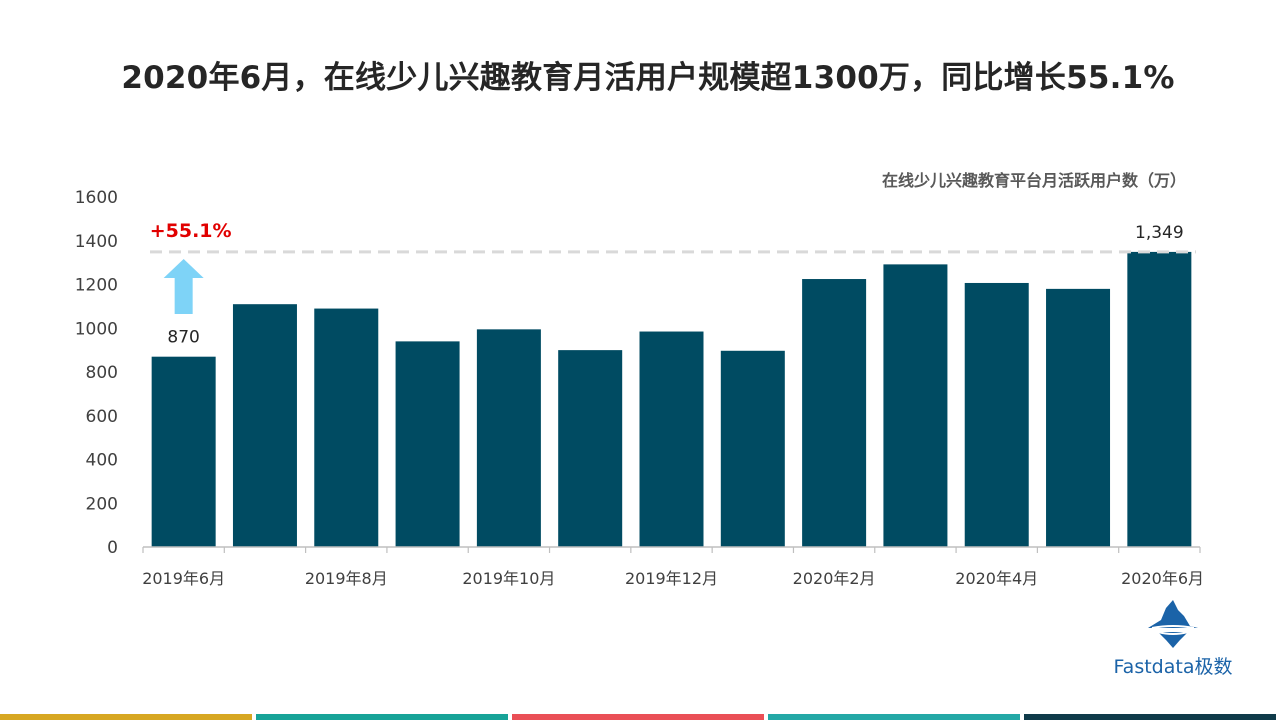 Image resolution: width=1280 pixels, height=720 pixels. Describe the element at coordinates (183, 286) in the screenshot. I see `growth-arrow-icon` at that location.